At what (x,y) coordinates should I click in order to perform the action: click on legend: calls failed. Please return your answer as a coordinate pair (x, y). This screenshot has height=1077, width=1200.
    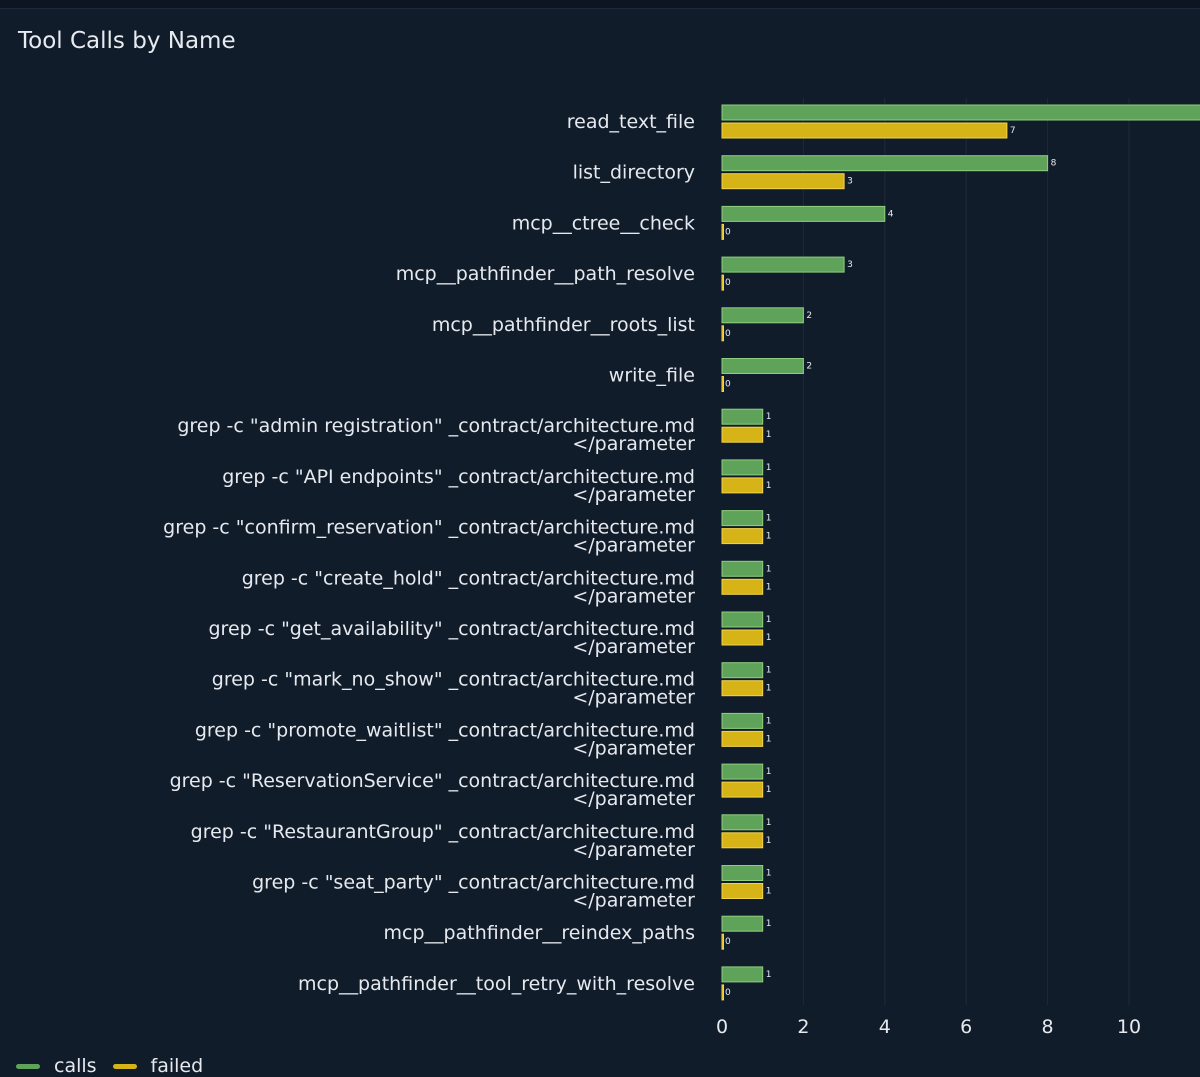
    Looking at the image, I should click on (117, 1066).